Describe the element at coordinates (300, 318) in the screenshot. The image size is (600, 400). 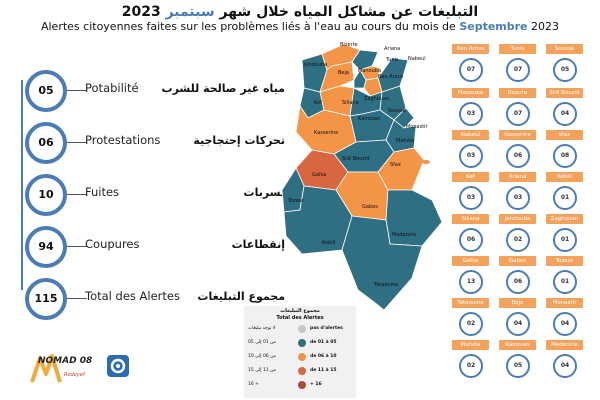
I see `legend-title-fr: Total des Alertes` at that location.